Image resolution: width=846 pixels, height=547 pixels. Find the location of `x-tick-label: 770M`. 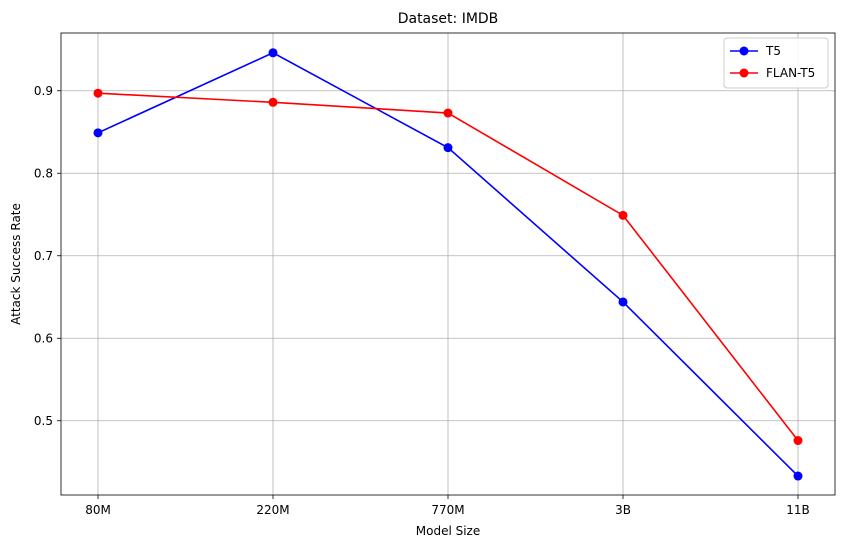

x-tick-label: 770M is located at coordinates (447, 510).